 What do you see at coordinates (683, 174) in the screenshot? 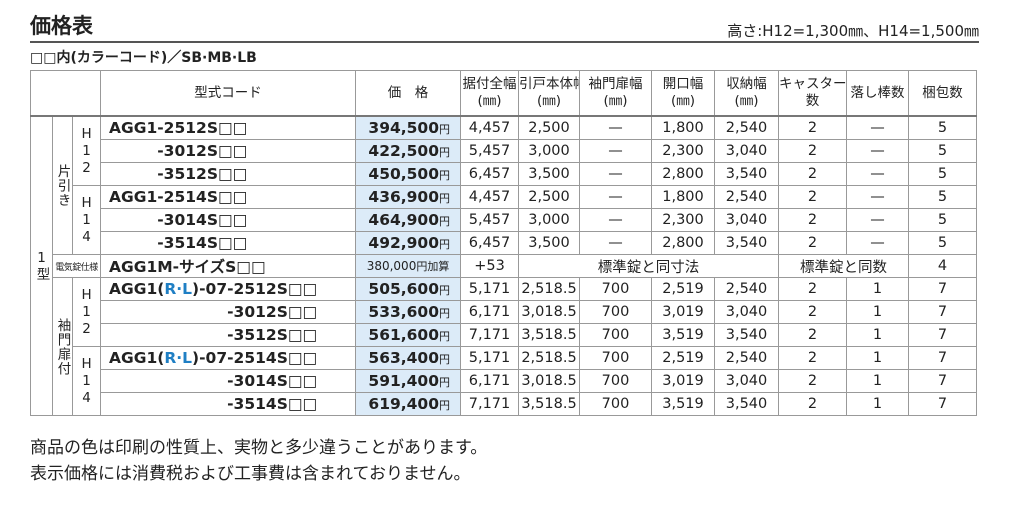
I see `spec-cell: 2,800` at bounding box center [683, 174].